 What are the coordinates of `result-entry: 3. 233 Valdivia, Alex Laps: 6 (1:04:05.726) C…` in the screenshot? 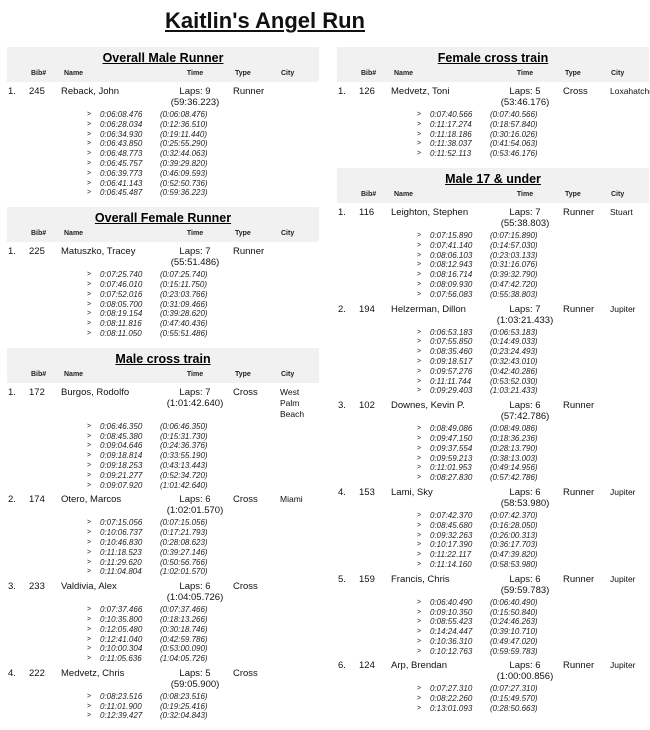 It's located at (163, 622).